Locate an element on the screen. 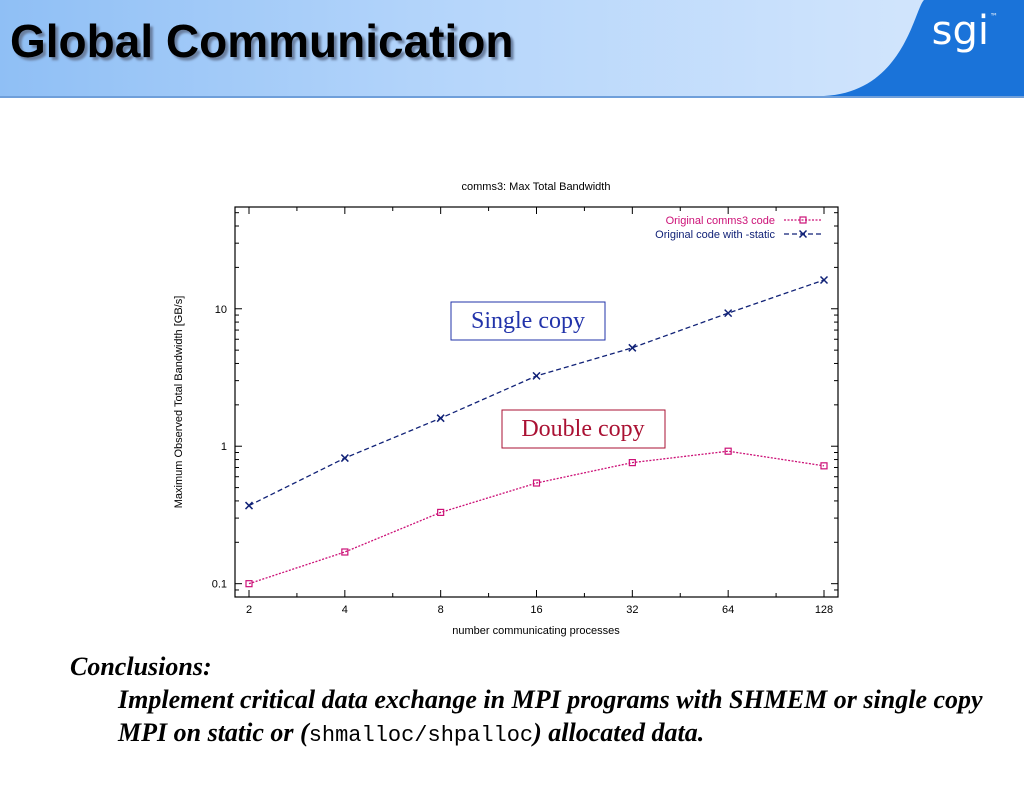 The image size is (1024, 791). x-tick-label: 128 is located at coordinates (824, 610).